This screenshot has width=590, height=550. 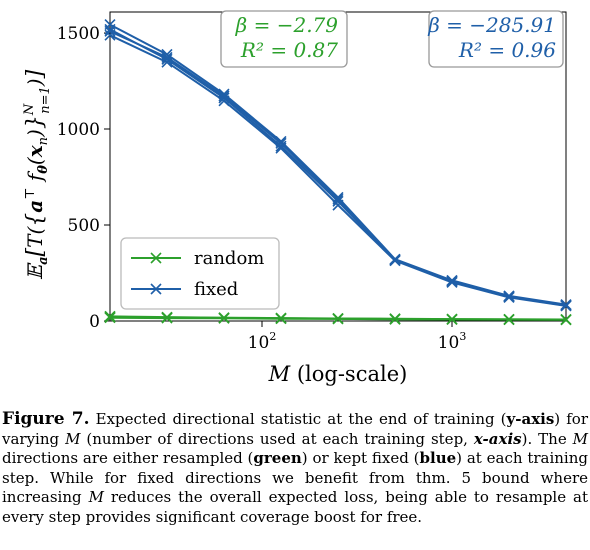 I want to click on annotation-fixed: β = −285.91 R² = 0.96, so click(x=495, y=39).